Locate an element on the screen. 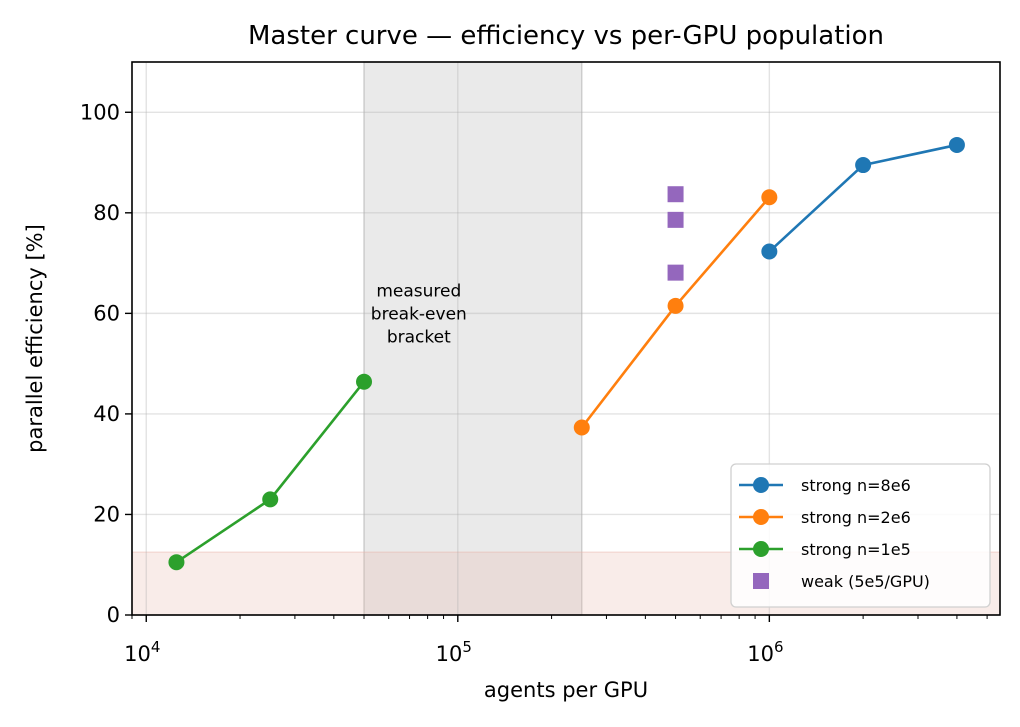 This screenshot has width=1020, height=727. legend-box is located at coordinates (860, 535).